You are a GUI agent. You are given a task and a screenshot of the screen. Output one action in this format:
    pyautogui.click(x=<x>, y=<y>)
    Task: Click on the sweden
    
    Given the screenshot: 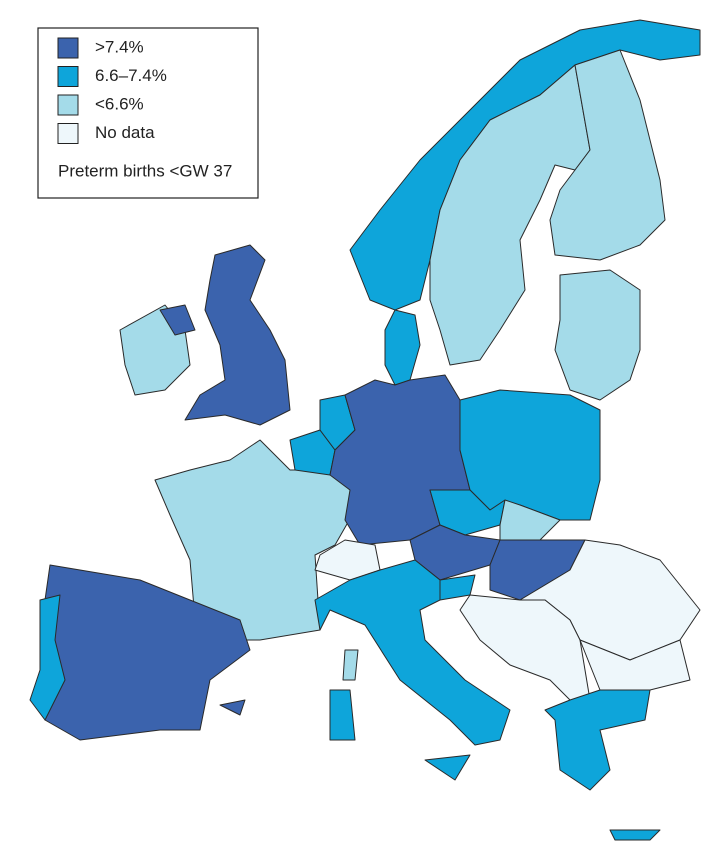 What is the action you would take?
    pyautogui.click(x=510, y=215)
    